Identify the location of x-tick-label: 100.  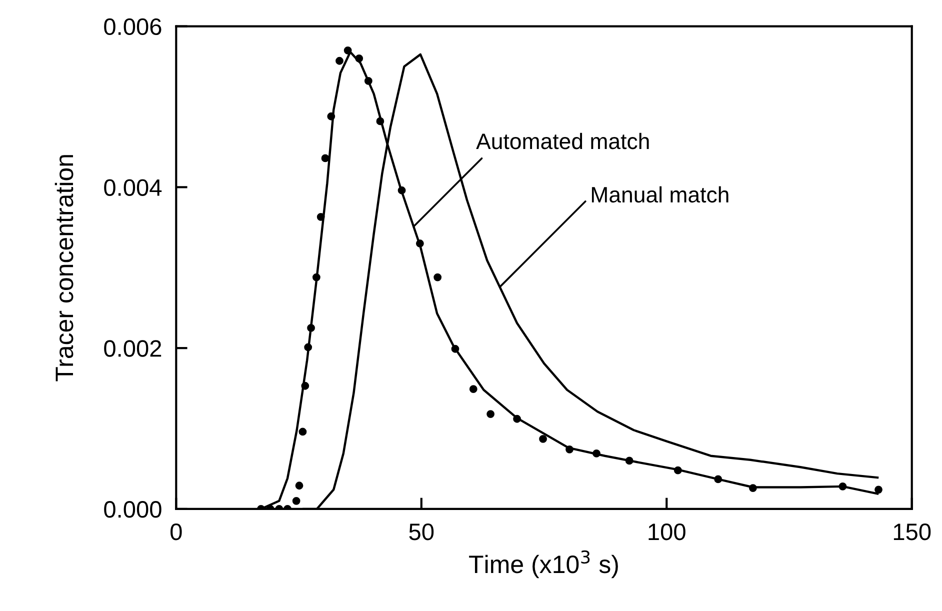
(667, 531).